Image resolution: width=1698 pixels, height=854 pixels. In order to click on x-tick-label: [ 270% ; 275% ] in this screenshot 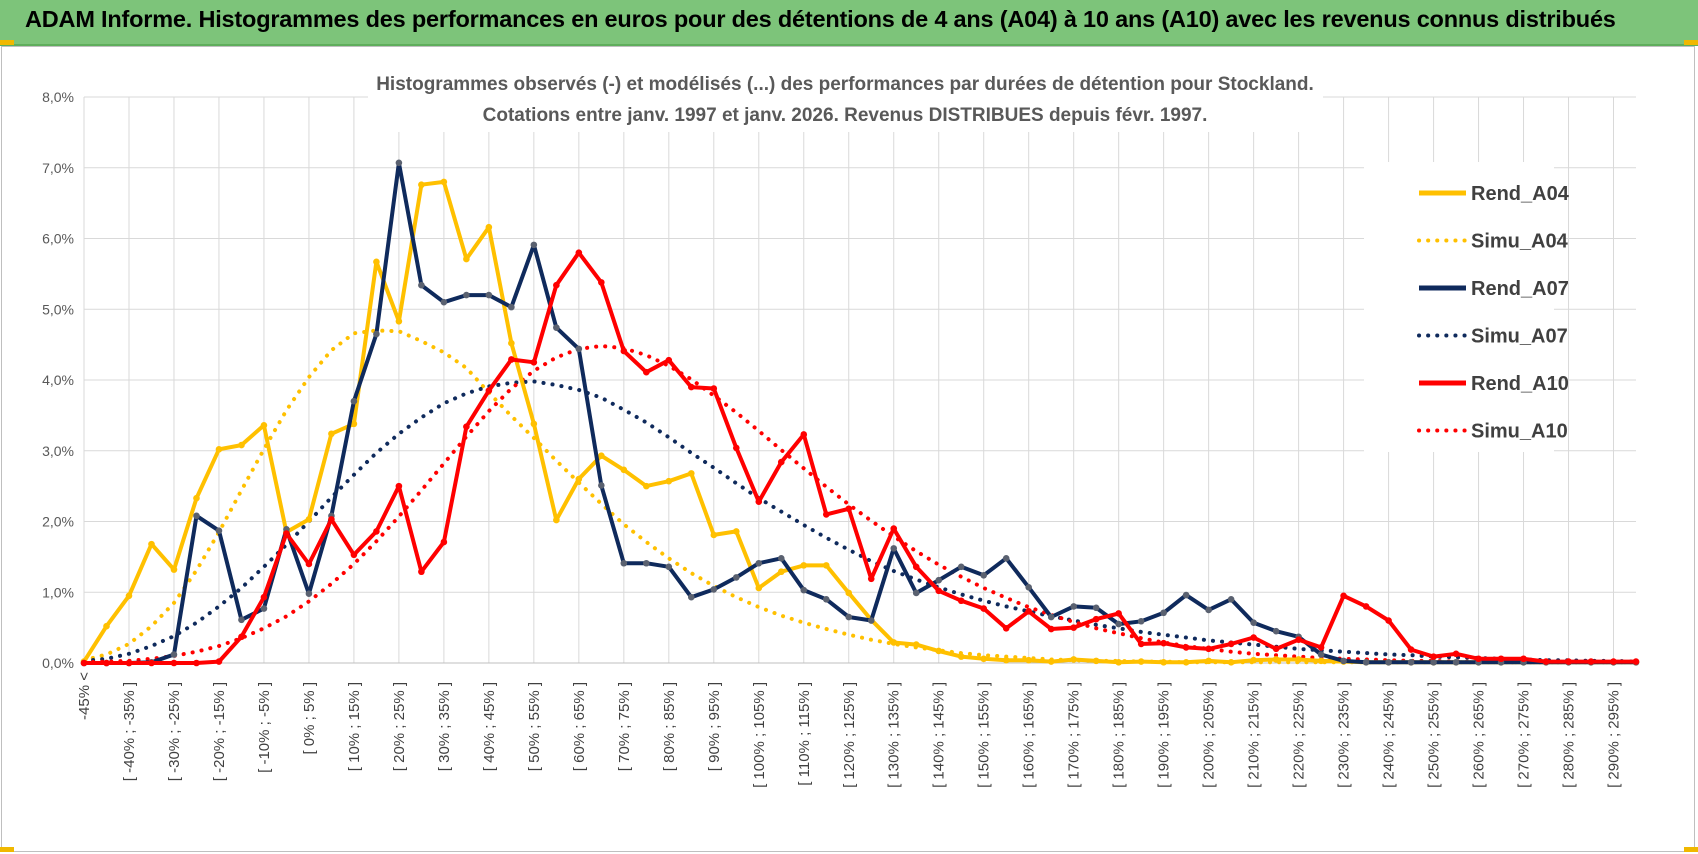, I will do `click(1524, 735)`.